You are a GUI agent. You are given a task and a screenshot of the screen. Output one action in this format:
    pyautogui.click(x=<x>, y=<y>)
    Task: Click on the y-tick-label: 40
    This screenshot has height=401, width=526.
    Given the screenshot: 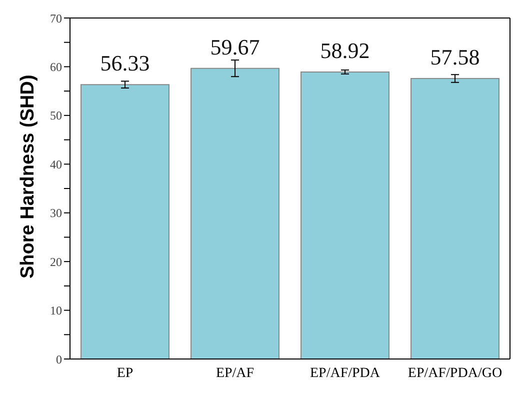 What is the action you would take?
    pyautogui.click(x=56, y=164)
    